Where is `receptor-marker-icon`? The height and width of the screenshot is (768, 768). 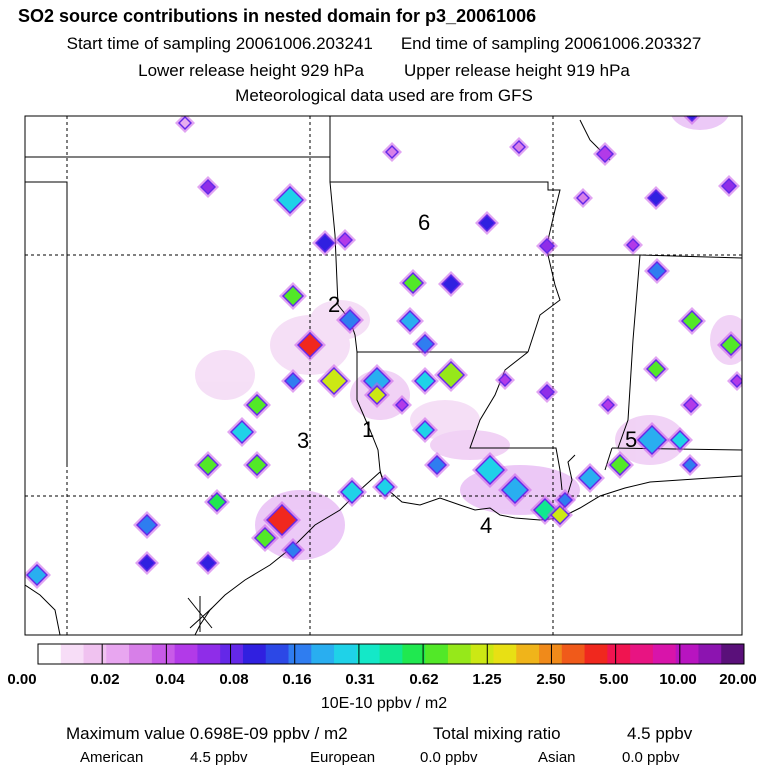 receptor-marker-icon is located at coordinates (200, 614).